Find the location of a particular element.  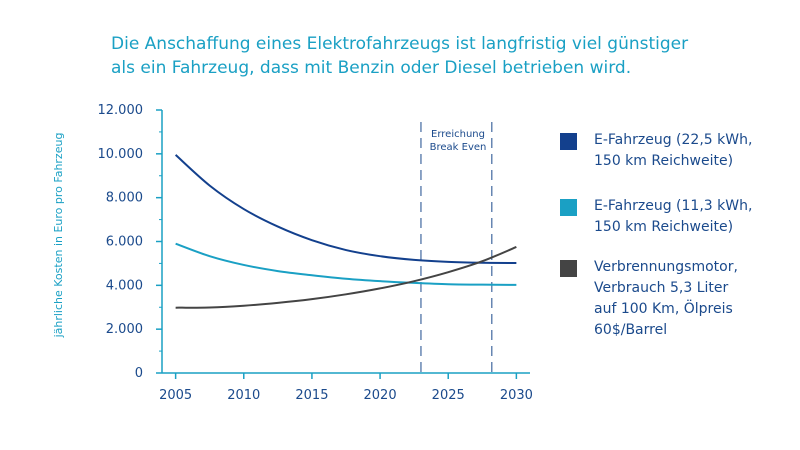

legend-swatch-dark-blue is located at coordinates (568, 141).